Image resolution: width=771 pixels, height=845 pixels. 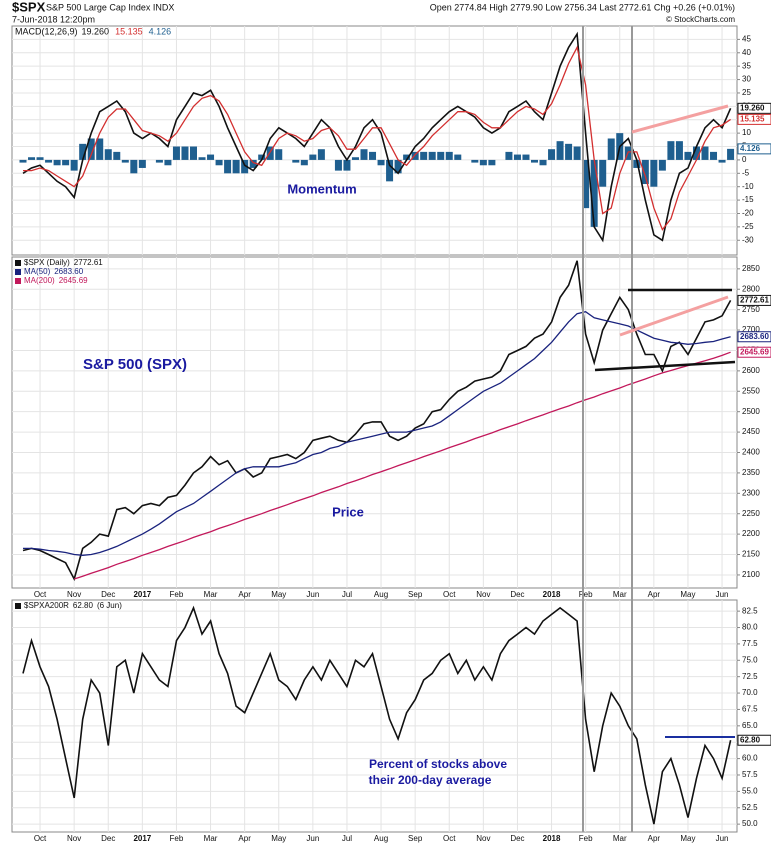 What do you see at coordinates (746, 92) in the screenshot?
I see `y-tick-label: 25` at bounding box center [746, 92].